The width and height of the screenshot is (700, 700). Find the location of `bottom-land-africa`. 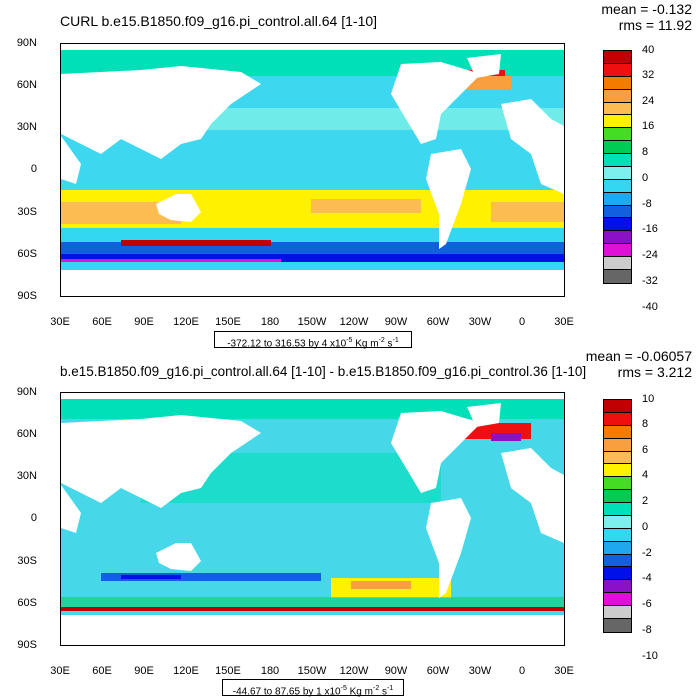

bottom-land-africa is located at coordinates (532, 495).